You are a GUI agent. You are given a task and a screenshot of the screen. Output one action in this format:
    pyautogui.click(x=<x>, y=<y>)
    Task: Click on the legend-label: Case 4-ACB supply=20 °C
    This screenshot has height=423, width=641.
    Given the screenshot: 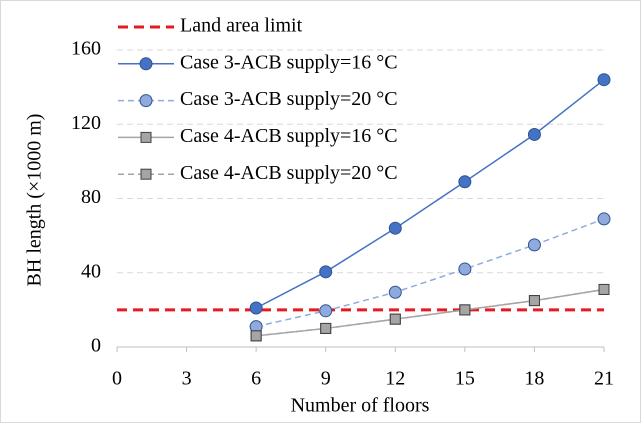 What is the action you would take?
    pyautogui.click(x=289, y=173)
    